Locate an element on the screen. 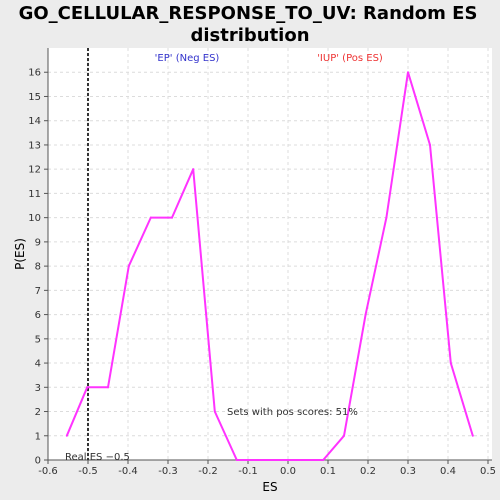 The image size is (500, 500). y-tick-label: 9 is located at coordinates (38, 242).